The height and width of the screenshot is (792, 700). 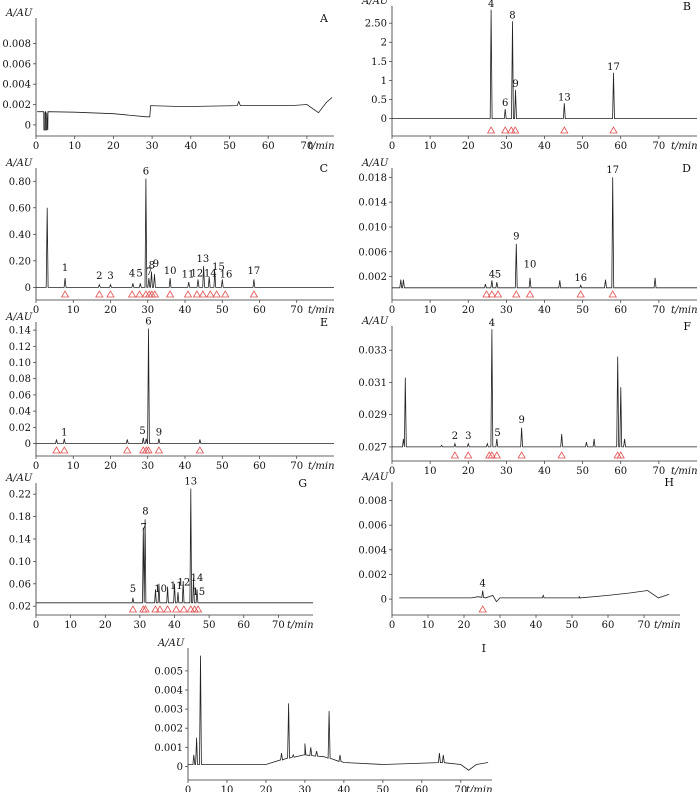 I want to click on y-tick-label: 0.06, so click(x=20, y=584).